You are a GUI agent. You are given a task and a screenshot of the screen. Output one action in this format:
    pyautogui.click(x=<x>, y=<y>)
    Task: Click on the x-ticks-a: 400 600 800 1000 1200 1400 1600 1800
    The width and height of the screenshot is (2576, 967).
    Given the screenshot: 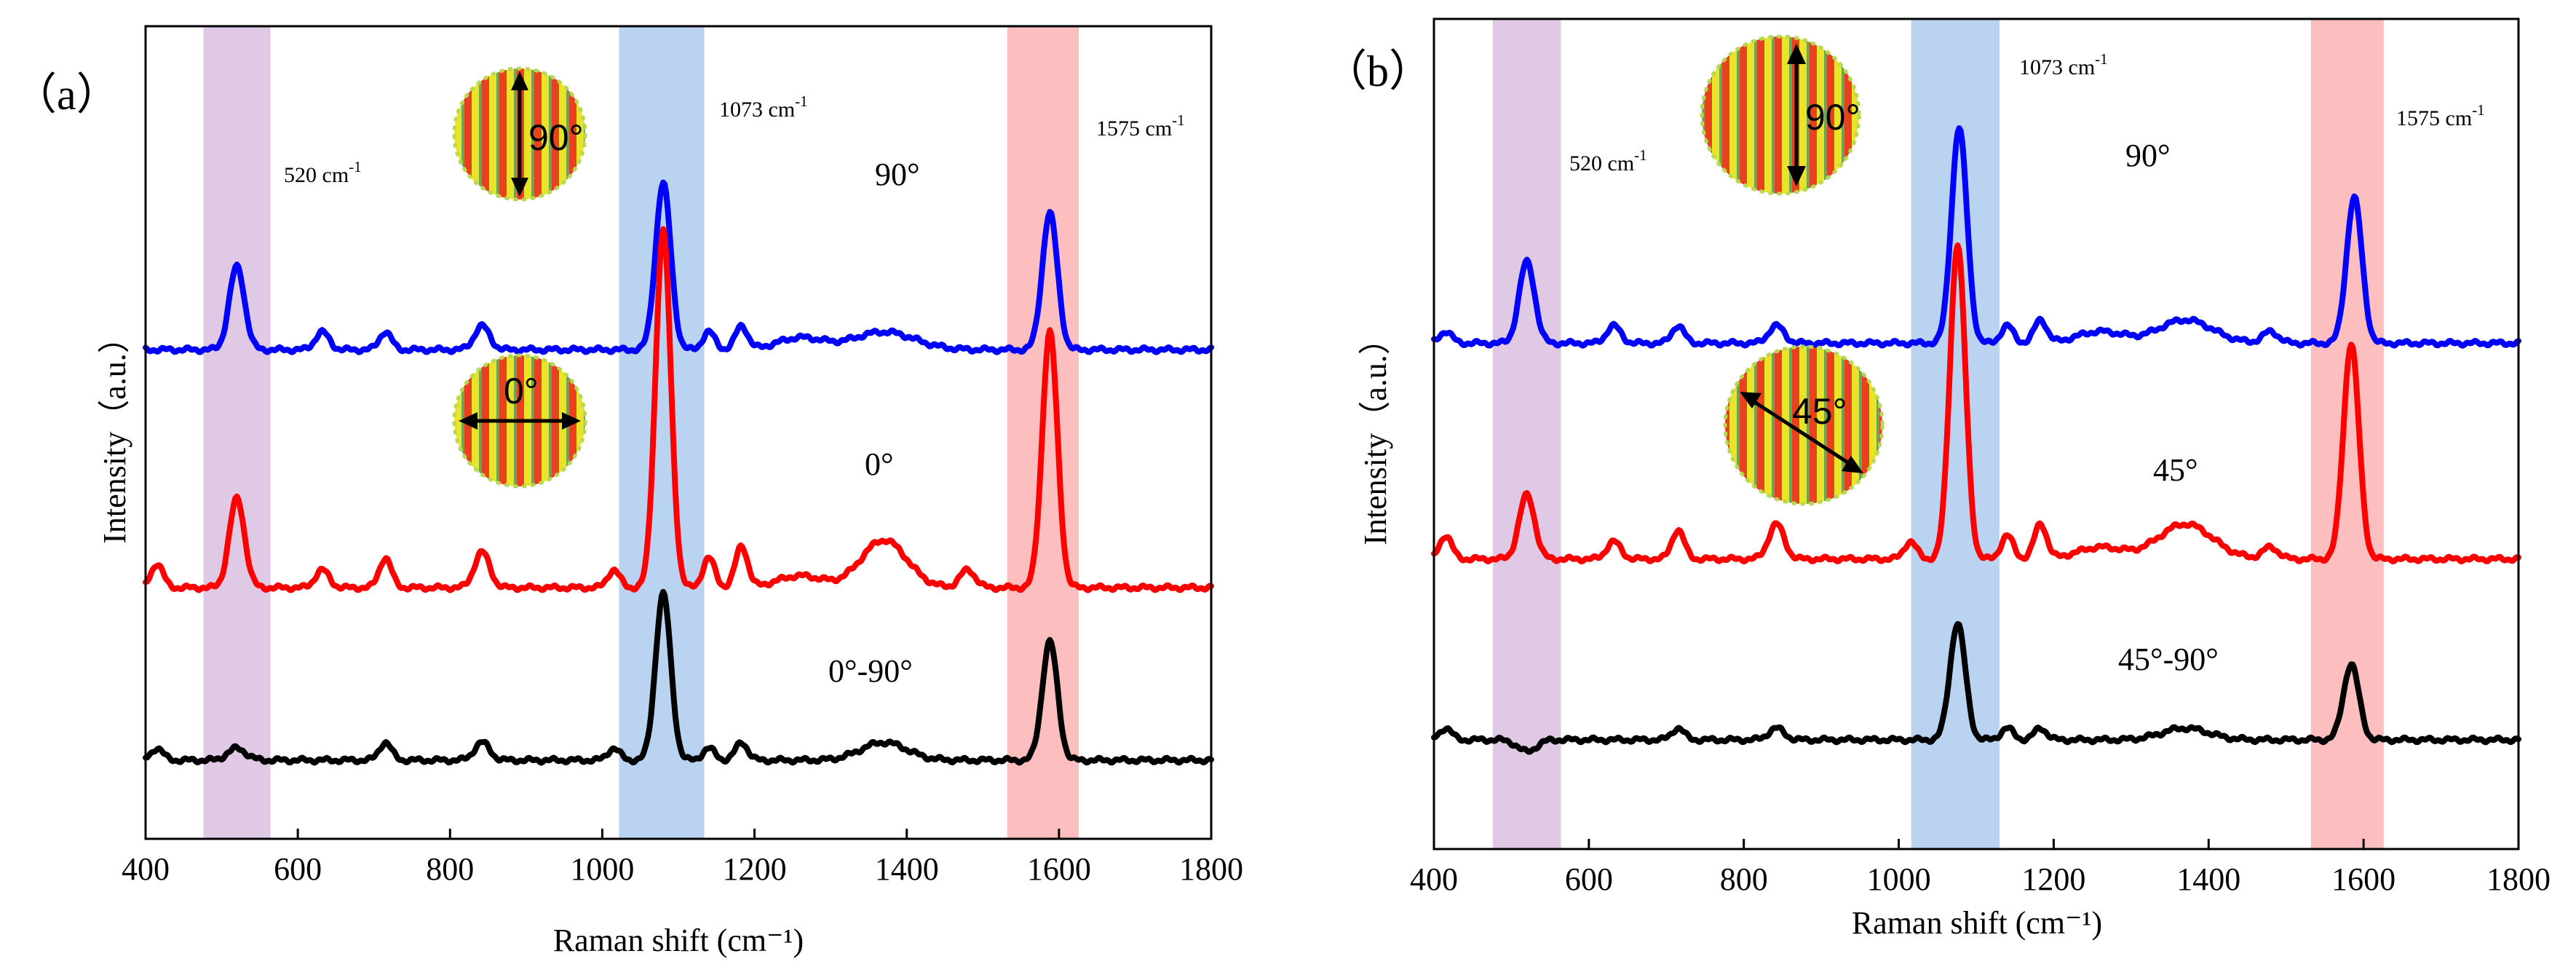 What is the action you would take?
    pyautogui.click(x=682, y=858)
    